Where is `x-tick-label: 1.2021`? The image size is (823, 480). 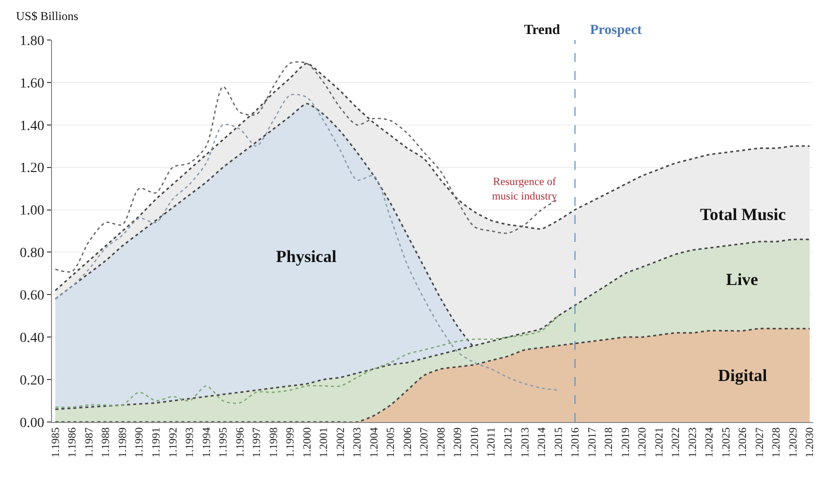
x-tick-label: 1.2021 is located at coordinates (659, 442).